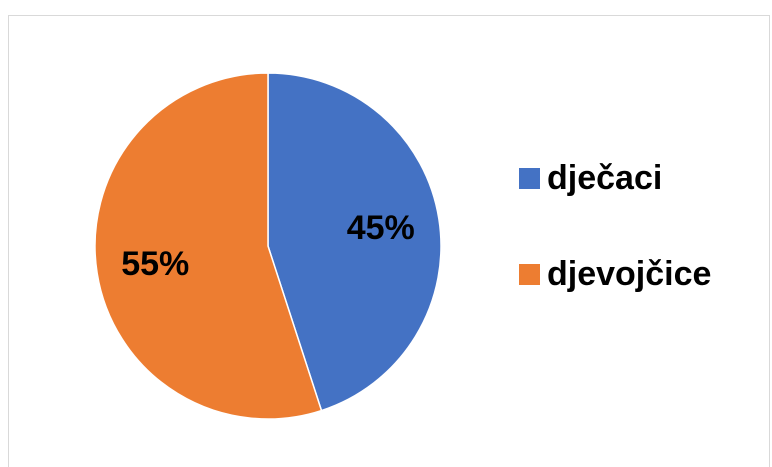 The height and width of the screenshot is (467, 772). What do you see at coordinates (529, 274) in the screenshot?
I see `legend-swatch-orange` at bounding box center [529, 274].